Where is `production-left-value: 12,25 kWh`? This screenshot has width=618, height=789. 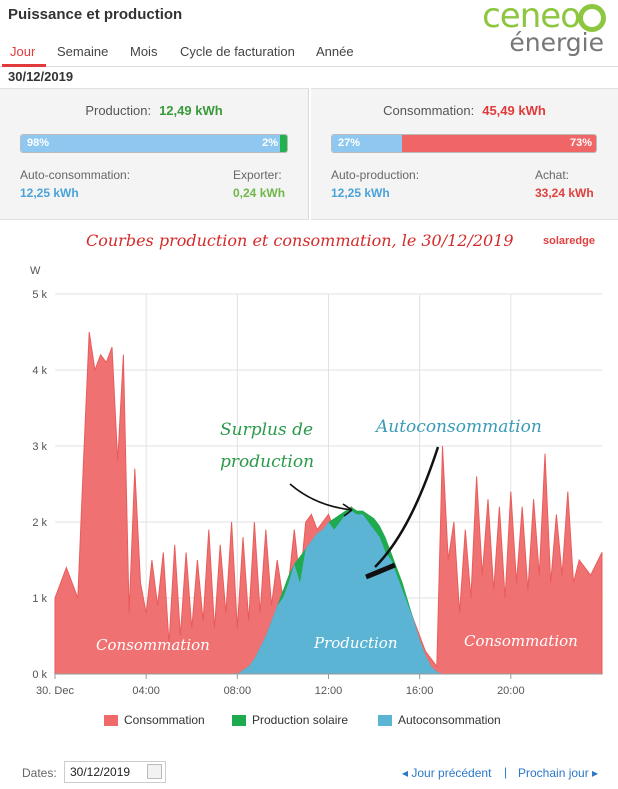 production-left-value: 12,25 kWh is located at coordinates (49, 193).